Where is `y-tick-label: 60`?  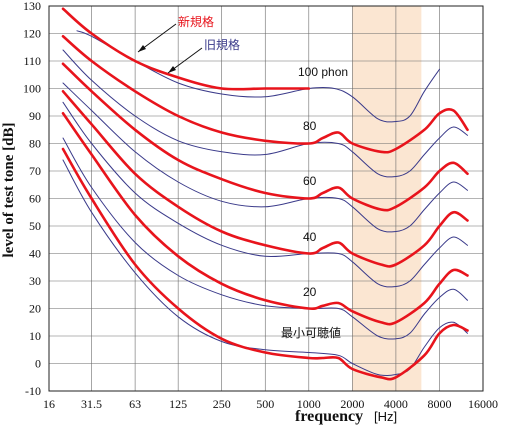
y-tick-label: 60 is located at coordinates (35, 199).